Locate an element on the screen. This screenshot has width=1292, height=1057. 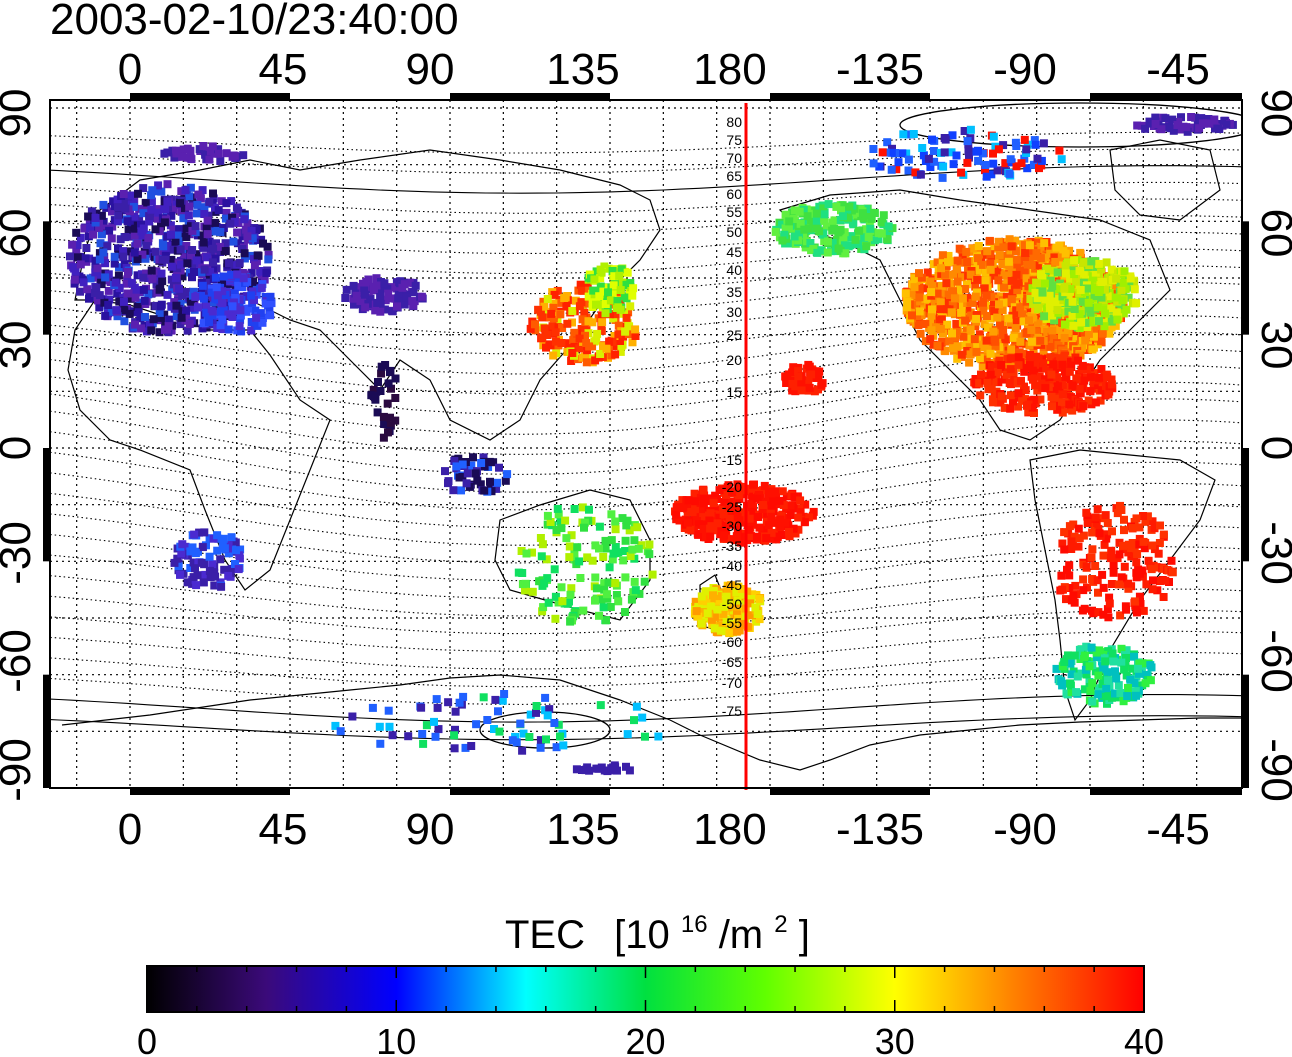
right-lat-label: -90 is located at coordinates (1272, 770).